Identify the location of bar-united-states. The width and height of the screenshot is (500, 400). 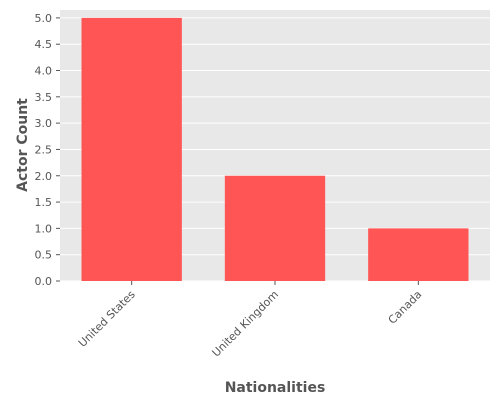
(131, 149).